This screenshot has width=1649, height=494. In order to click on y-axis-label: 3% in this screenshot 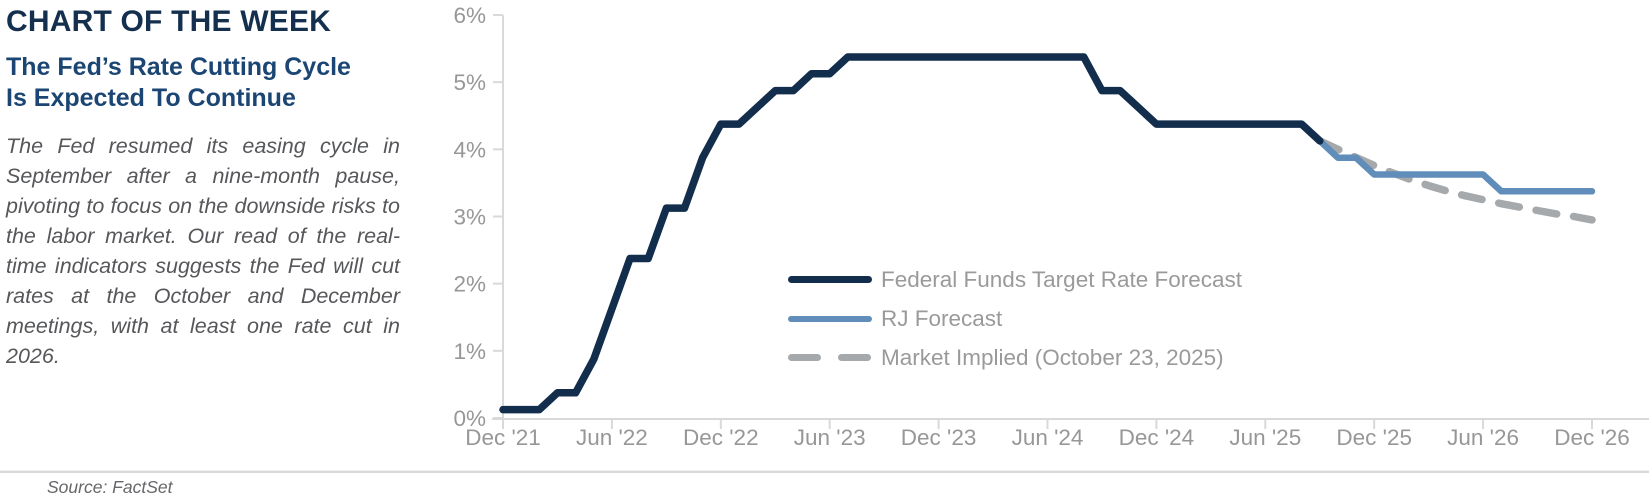, I will do `click(469, 217)`.